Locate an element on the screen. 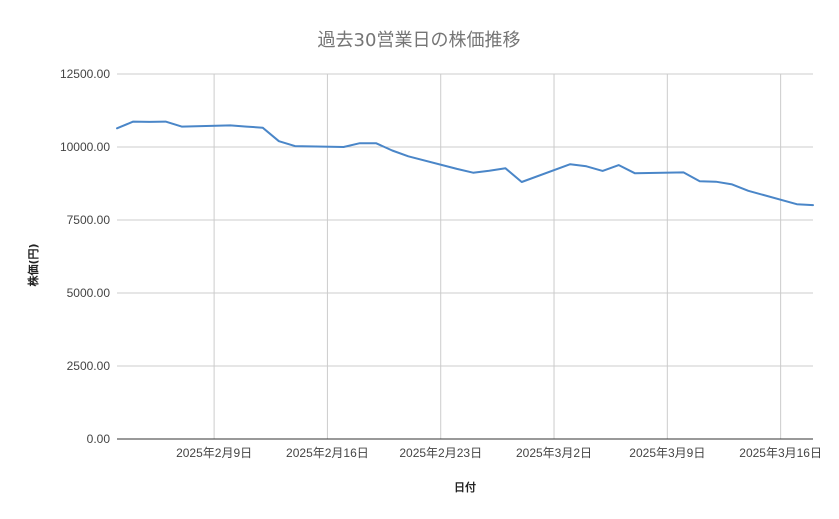 The height and width of the screenshot is (519, 839). y-axis-label: 株価(円) is located at coordinates (33, 264).